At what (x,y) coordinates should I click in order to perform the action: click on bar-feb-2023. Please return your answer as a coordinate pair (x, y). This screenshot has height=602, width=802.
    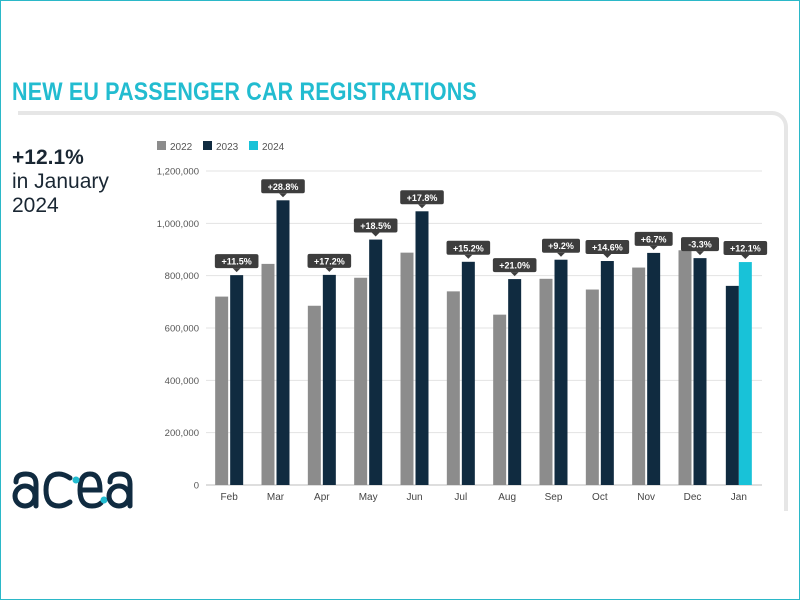
    Looking at the image, I should click on (237, 380).